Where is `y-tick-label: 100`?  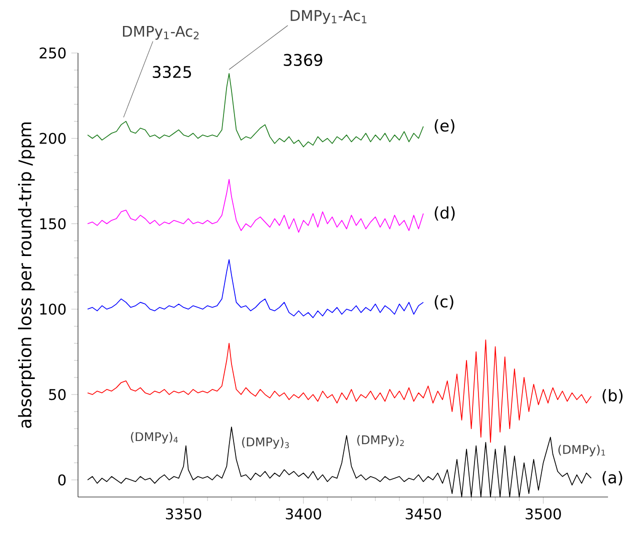
y-tick-label: 100 is located at coordinates (53, 309).